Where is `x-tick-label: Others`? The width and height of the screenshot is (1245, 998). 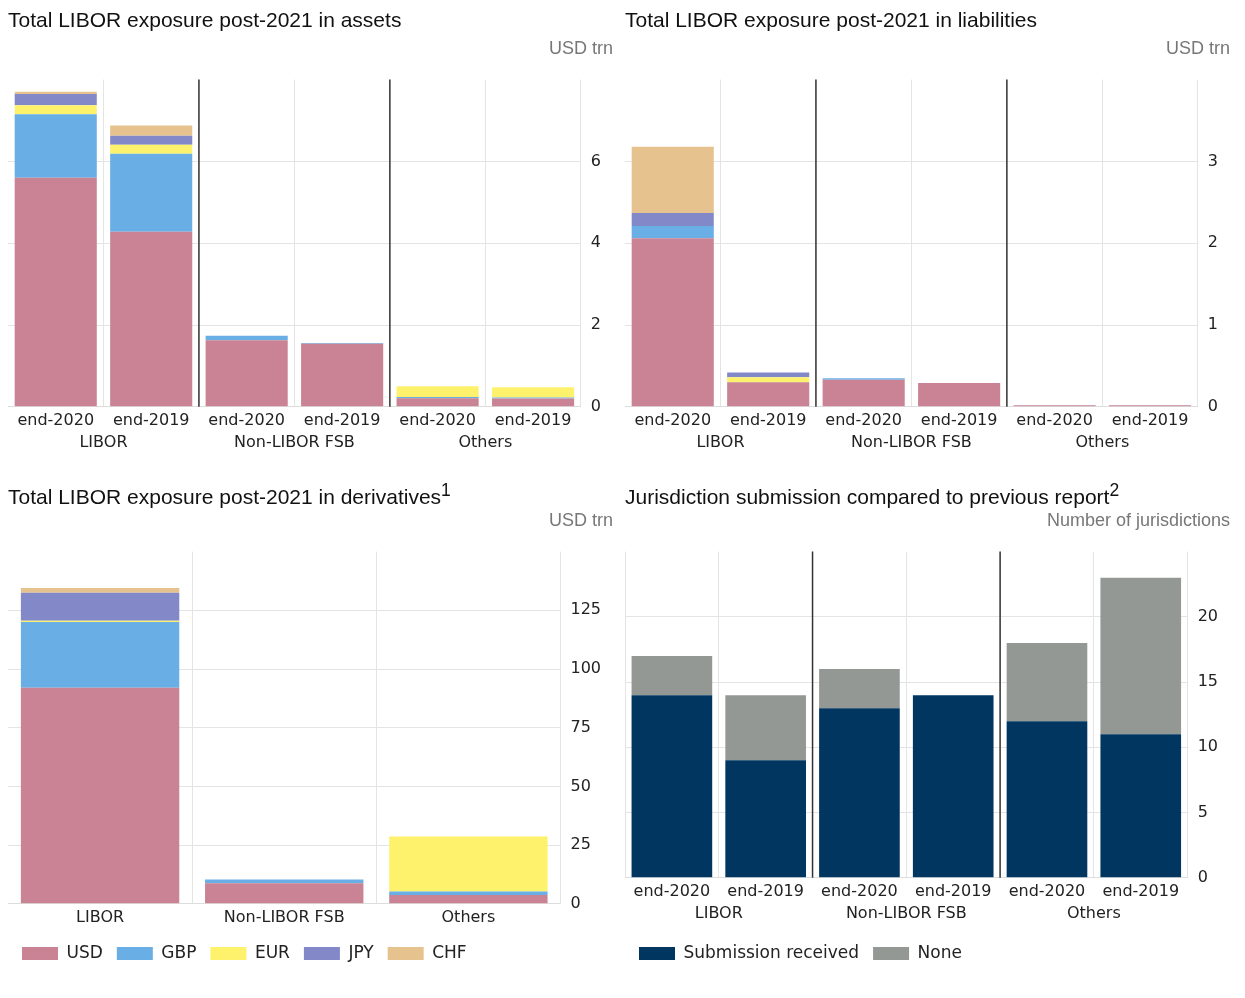 x-tick-label: Others is located at coordinates (468, 916).